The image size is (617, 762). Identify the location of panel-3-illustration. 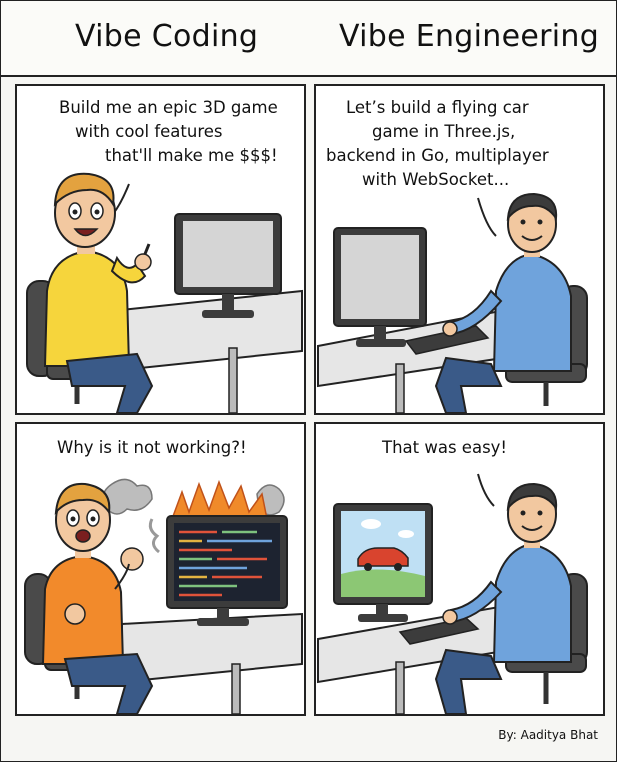
(163, 596).